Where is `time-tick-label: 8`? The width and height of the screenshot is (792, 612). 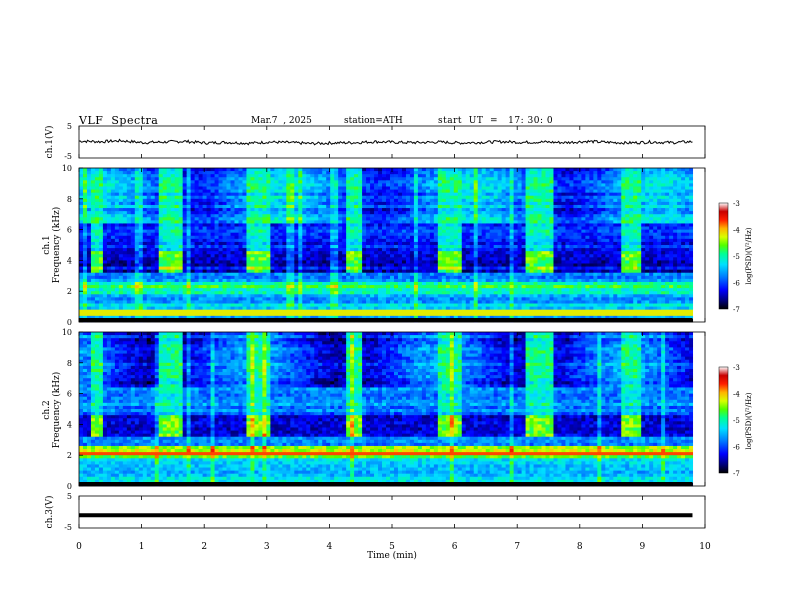
time-tick-label: 8 is located at coordinates (580, 547).